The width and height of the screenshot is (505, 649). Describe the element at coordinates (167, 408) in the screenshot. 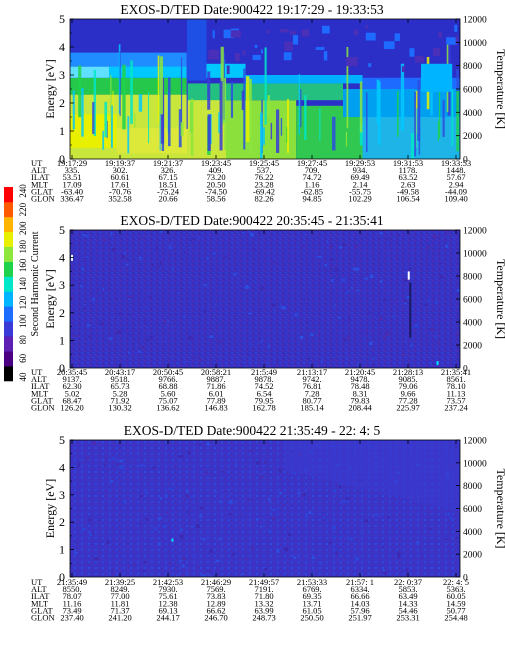

I see `table-cell: 136.62` at that location.